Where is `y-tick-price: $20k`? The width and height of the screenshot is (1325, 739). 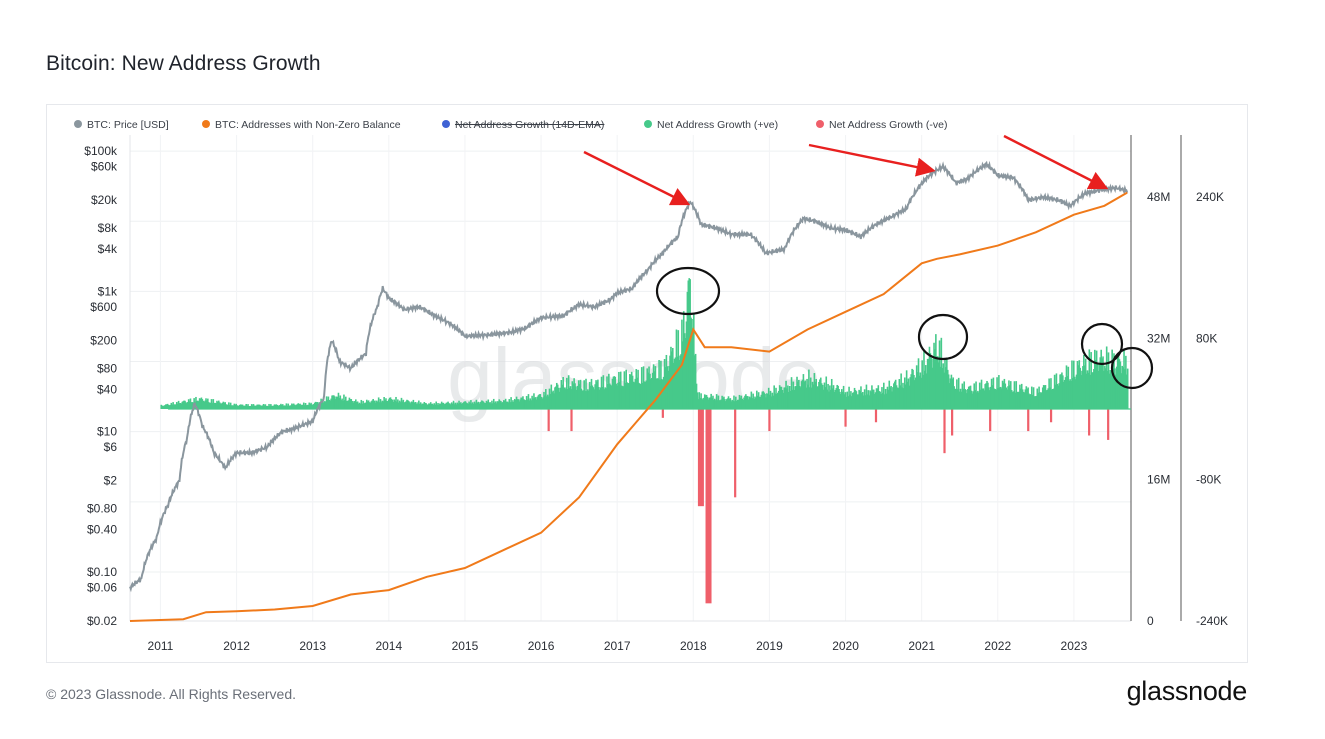
y-tick-price: $20k is located at coordinates (104, 200).